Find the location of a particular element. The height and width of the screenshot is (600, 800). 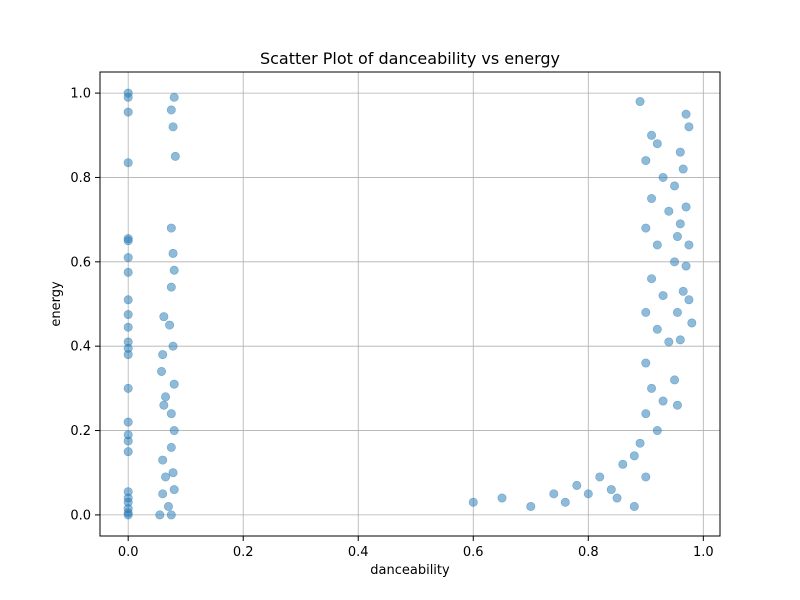

chart-title: Scatter Plot of danceability vs energy is located at coordinates (410, 58).